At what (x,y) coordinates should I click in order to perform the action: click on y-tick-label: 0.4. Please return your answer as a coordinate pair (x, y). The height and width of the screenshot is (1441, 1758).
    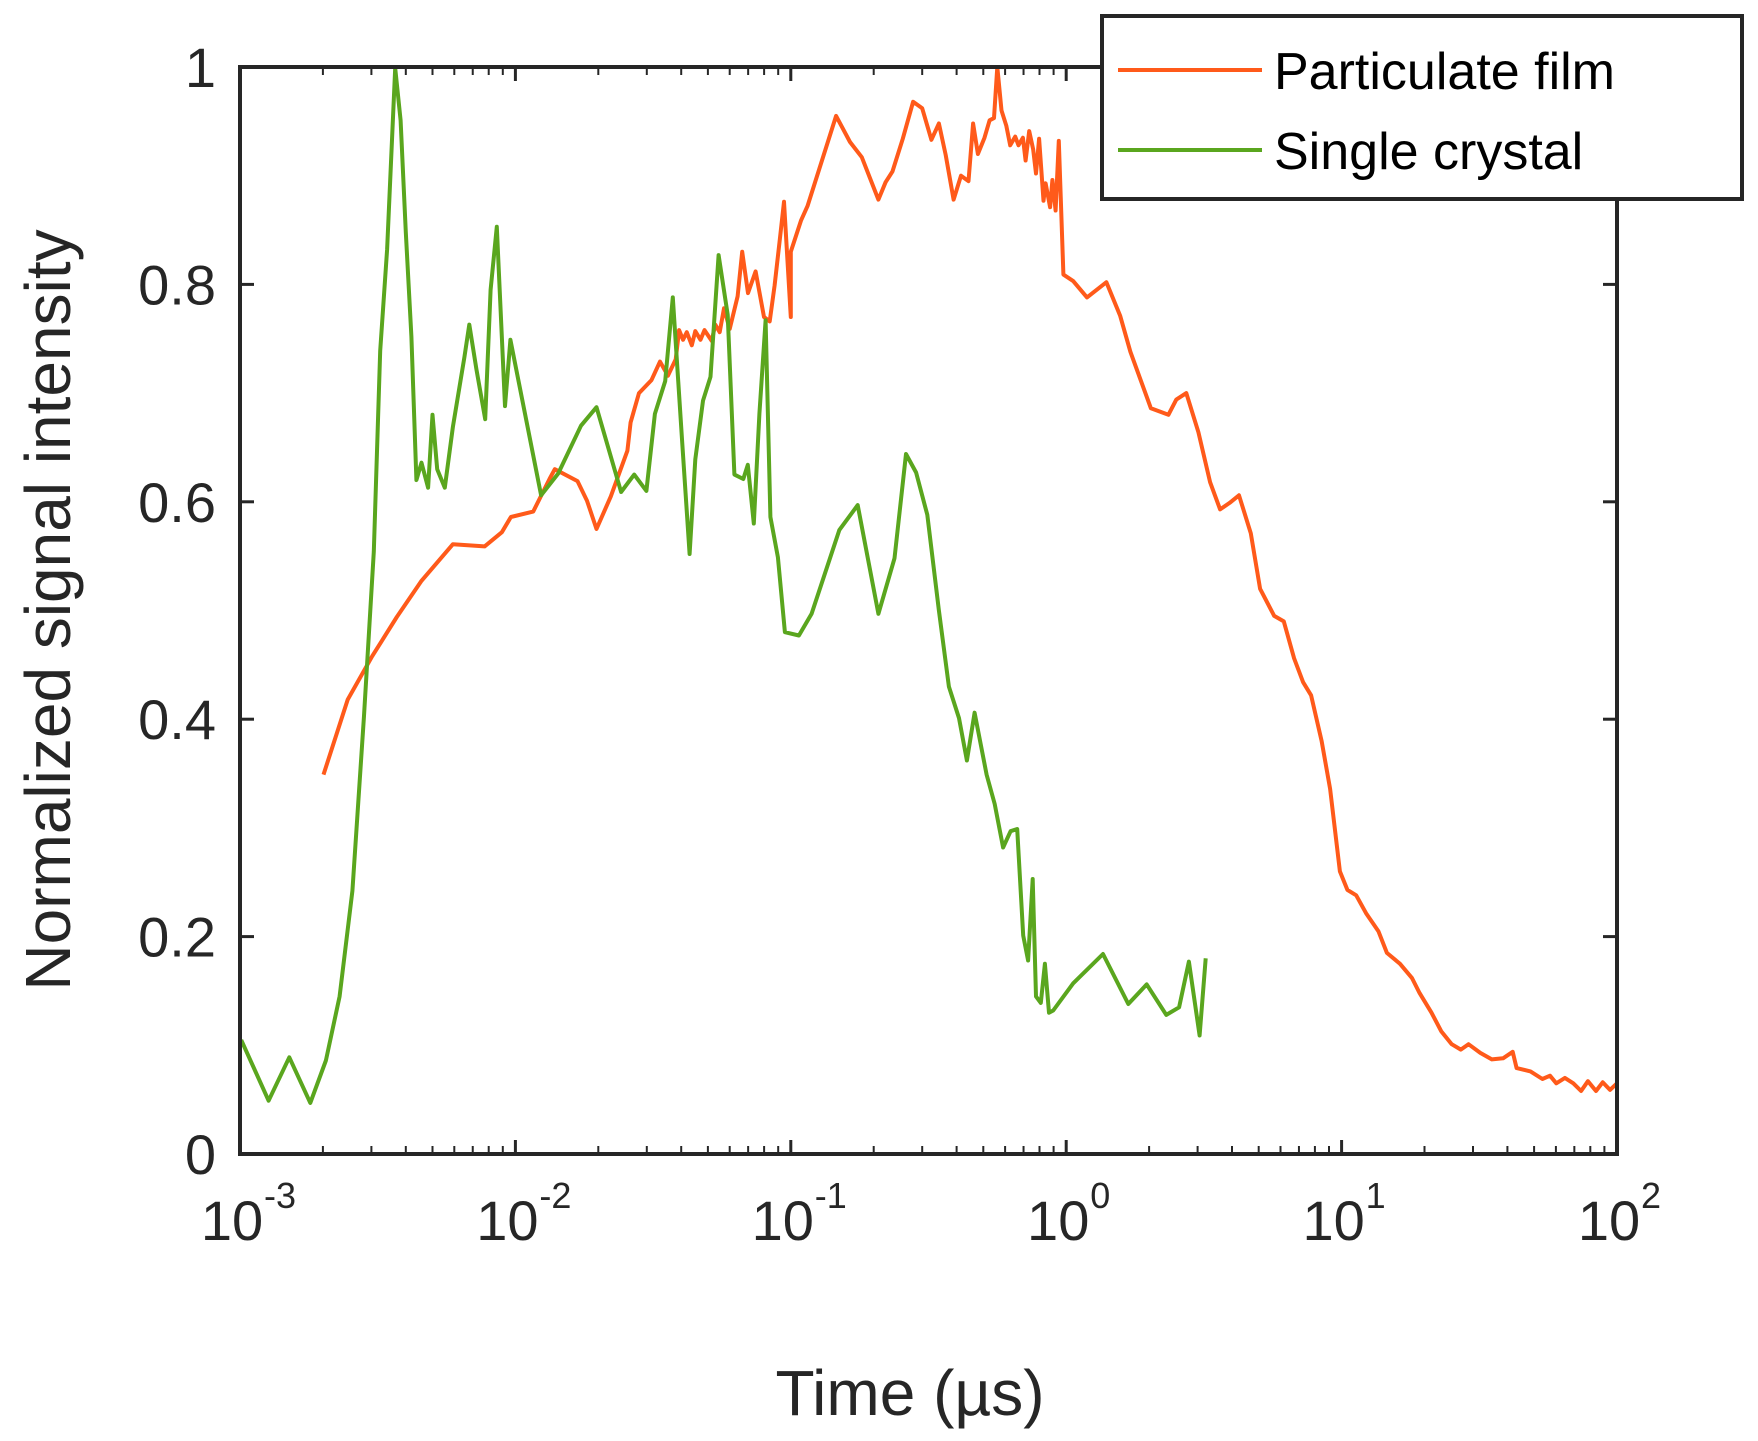
    Looking at the image, I should click on (177, 719).